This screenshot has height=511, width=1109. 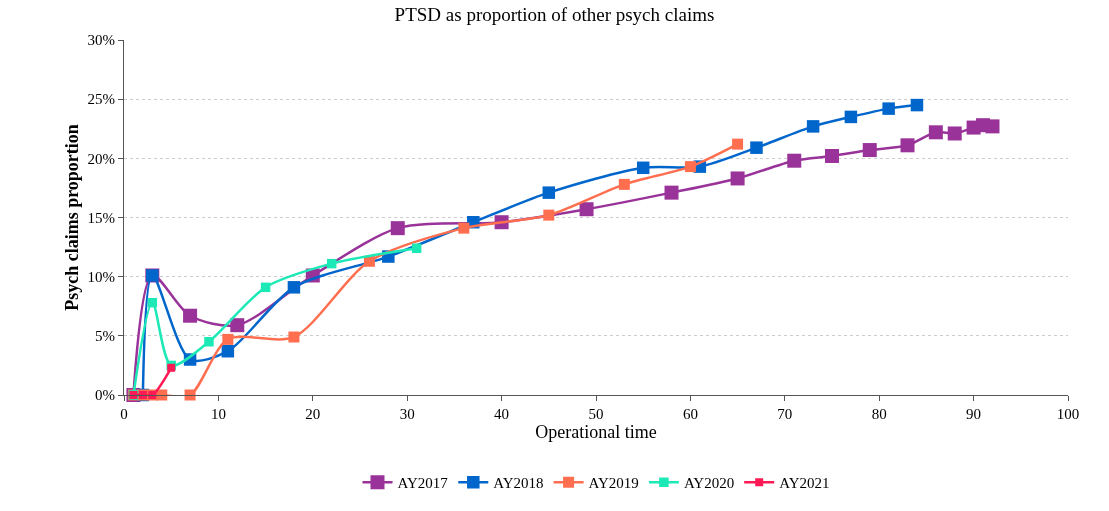 I want to click on legend-label: AY2021, so click(x=804, y=483).